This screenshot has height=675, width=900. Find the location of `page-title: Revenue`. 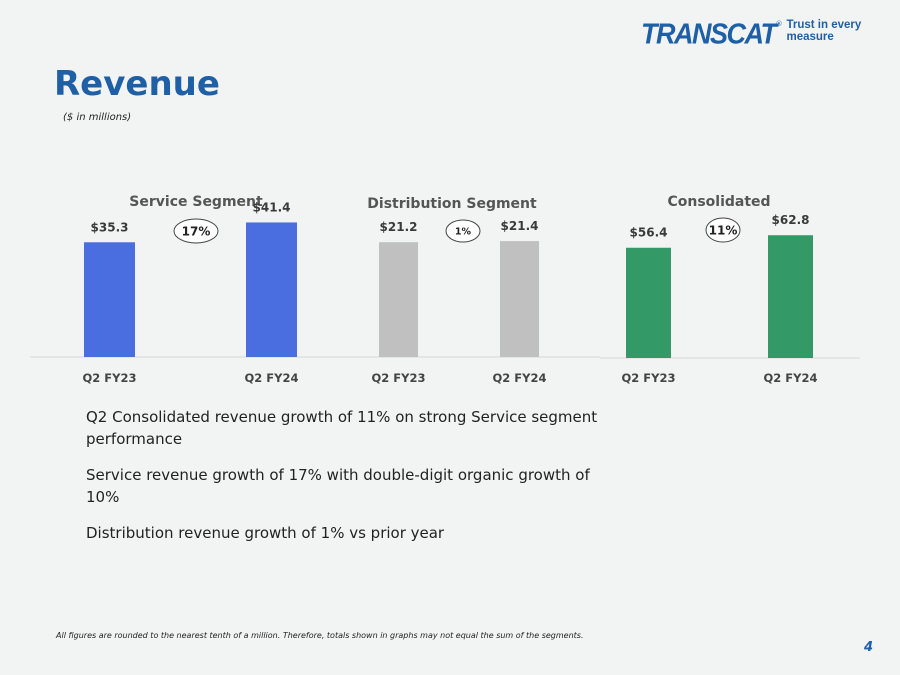

page-title: Revenue is located at coordinates (137, 84).